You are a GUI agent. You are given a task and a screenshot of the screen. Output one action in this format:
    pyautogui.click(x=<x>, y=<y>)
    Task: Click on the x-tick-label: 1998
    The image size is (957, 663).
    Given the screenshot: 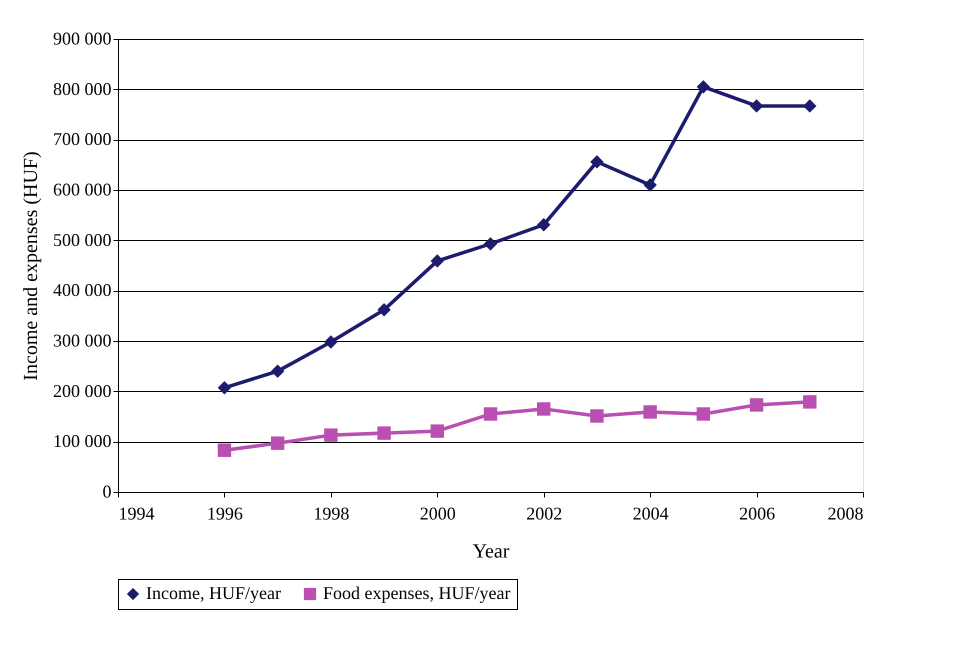 What is the action you would take?
    pyautogui.click(x=331, y=514)
    